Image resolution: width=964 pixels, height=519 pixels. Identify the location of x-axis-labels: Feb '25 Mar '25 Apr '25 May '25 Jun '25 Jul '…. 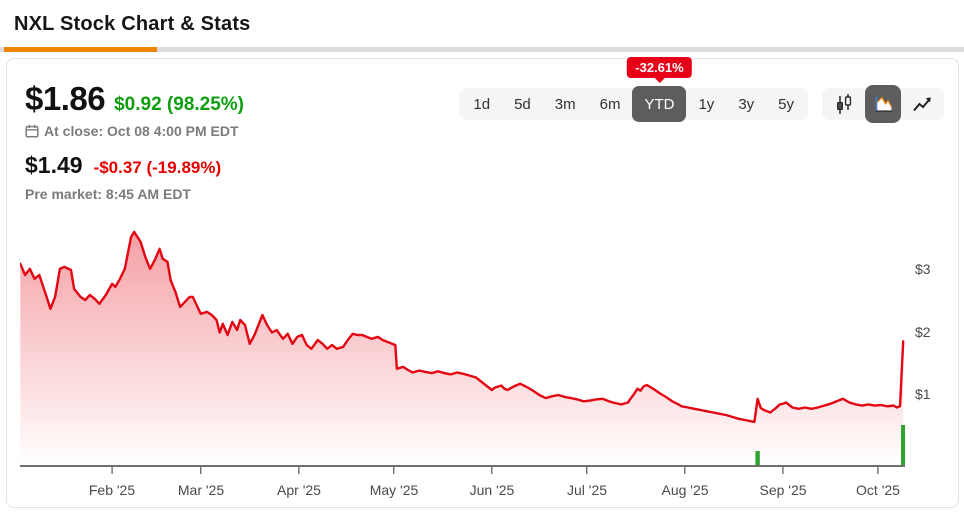
(462, 492).